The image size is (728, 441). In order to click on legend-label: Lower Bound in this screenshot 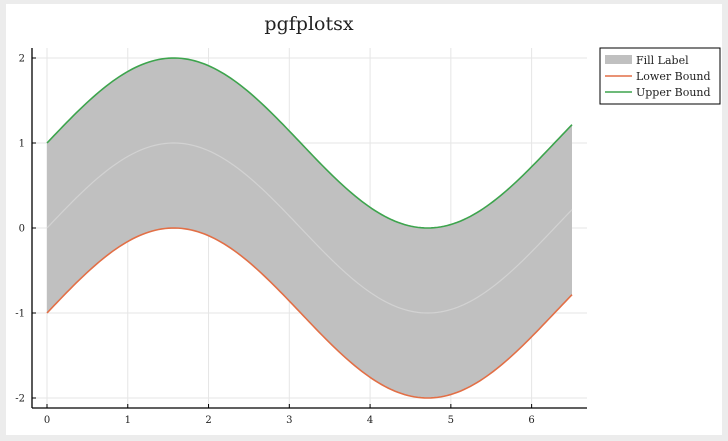, I will do `click(673, 76)`.